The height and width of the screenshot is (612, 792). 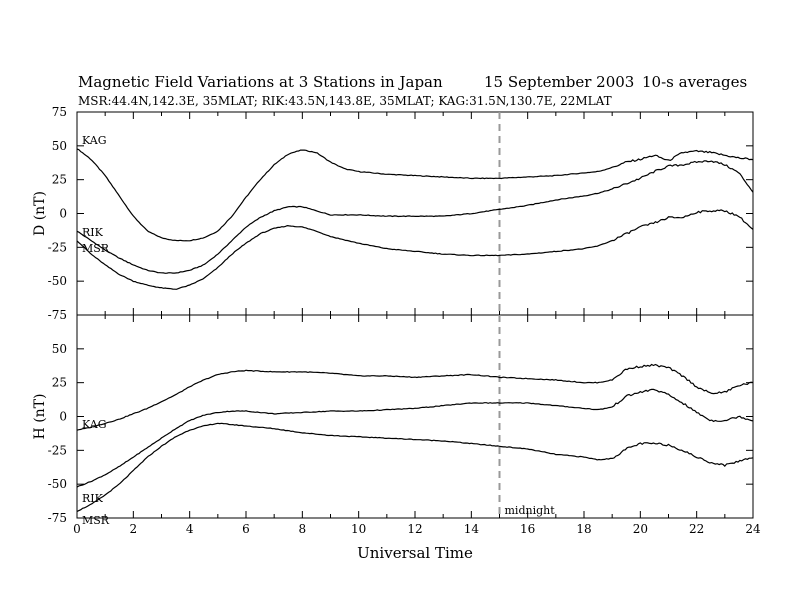 I want to click on x-tick-label: 8, so click(x=303, y=529).